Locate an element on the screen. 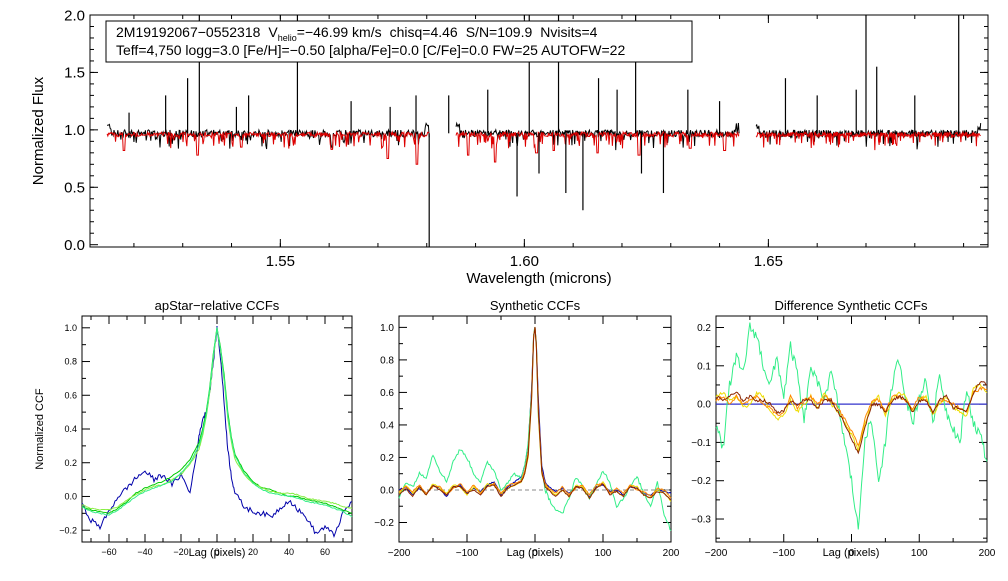 The width and height of the screenshot is (1008, 581). ccf2-ytick-label: 0.0 is located at coordinates (387, 490).